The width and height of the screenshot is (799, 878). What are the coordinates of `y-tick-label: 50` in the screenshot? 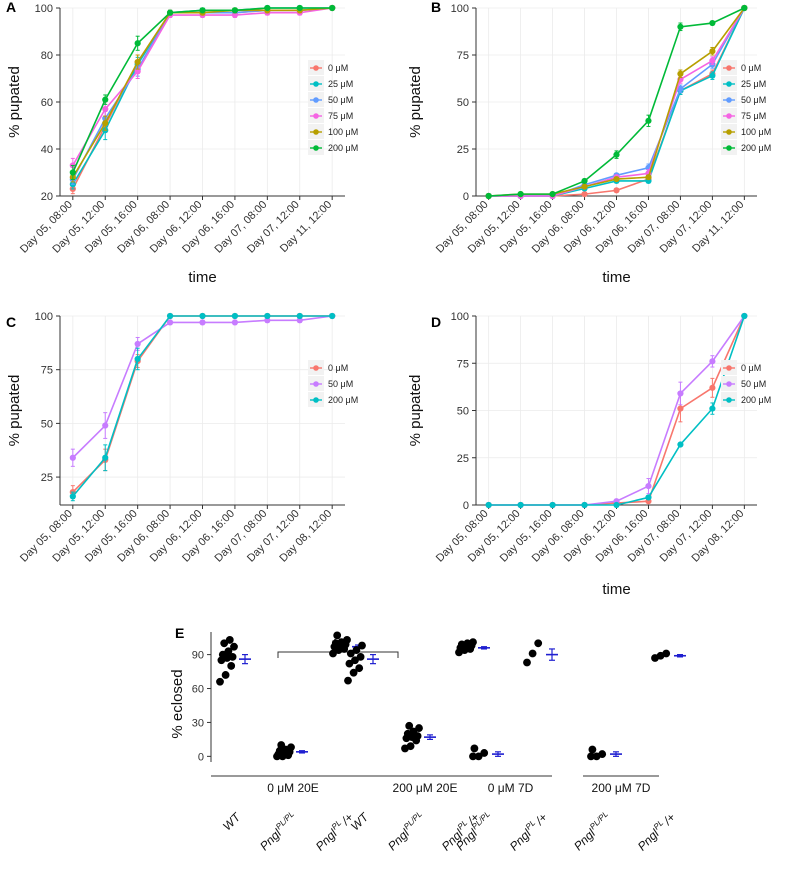 It's located at (463, 103).